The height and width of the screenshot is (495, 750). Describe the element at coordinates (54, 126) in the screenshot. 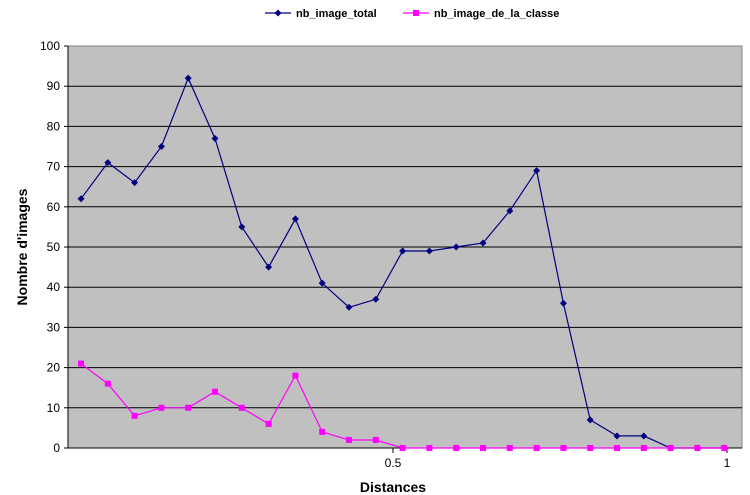

I see `y-tick-label: 80` at that location.